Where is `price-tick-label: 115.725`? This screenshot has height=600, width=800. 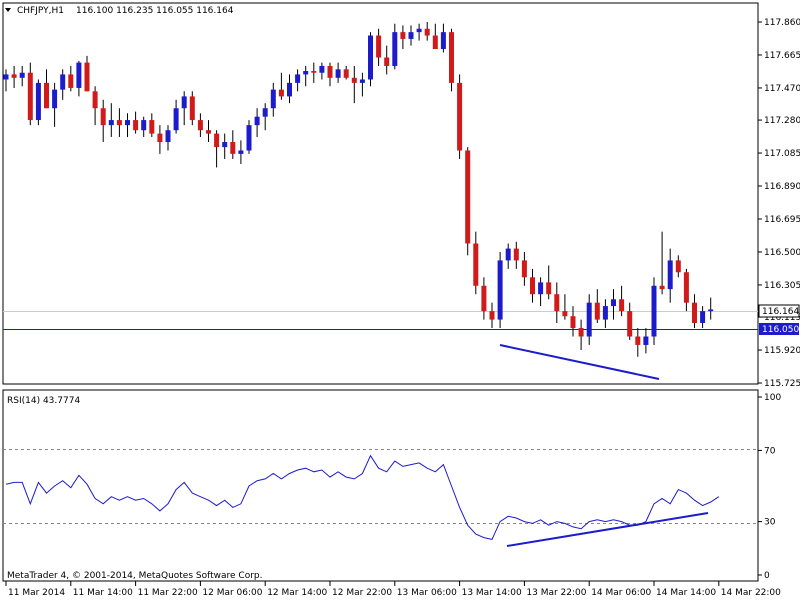
price-tick-label: 115.725 is located at coordinates (782, 384).